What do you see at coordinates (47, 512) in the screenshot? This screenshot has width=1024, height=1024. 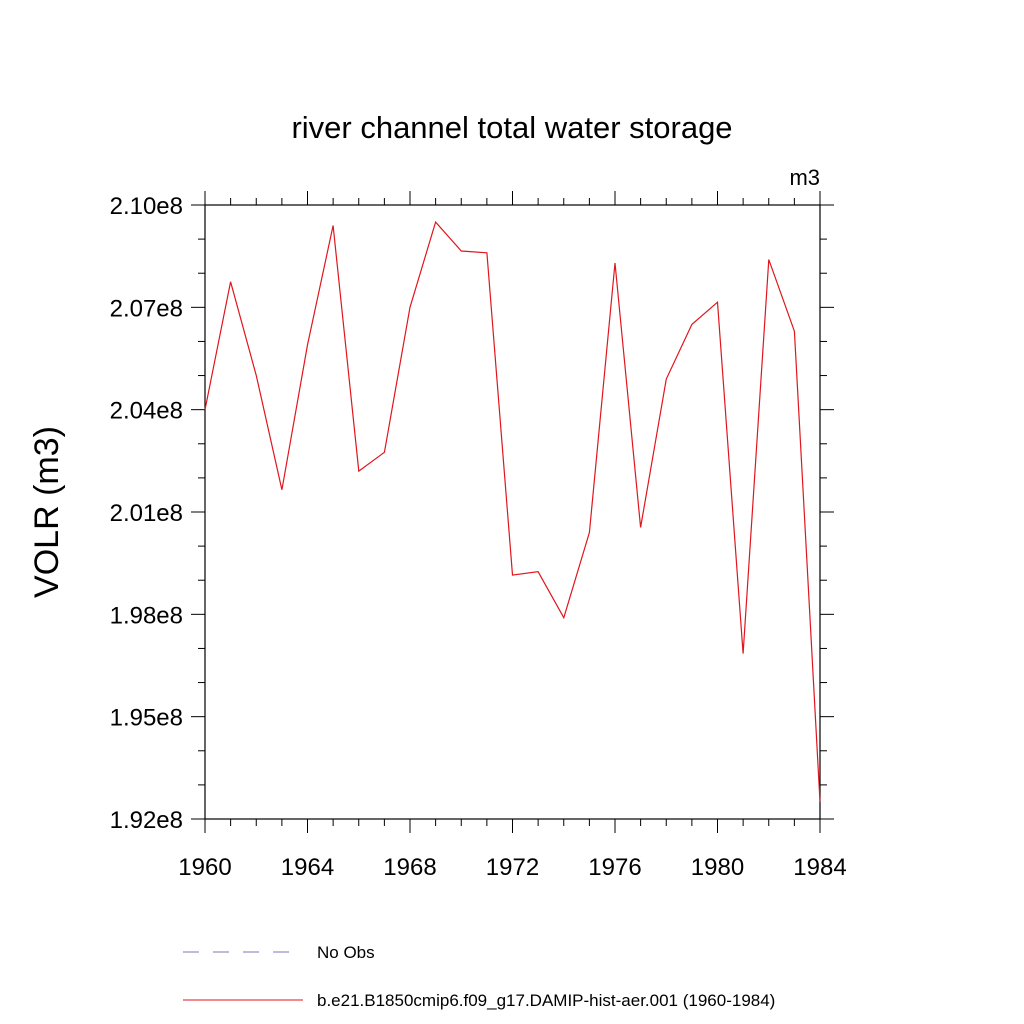 I see `y-axis-label: VOLR (m3)` at bounding box center [47, 512].